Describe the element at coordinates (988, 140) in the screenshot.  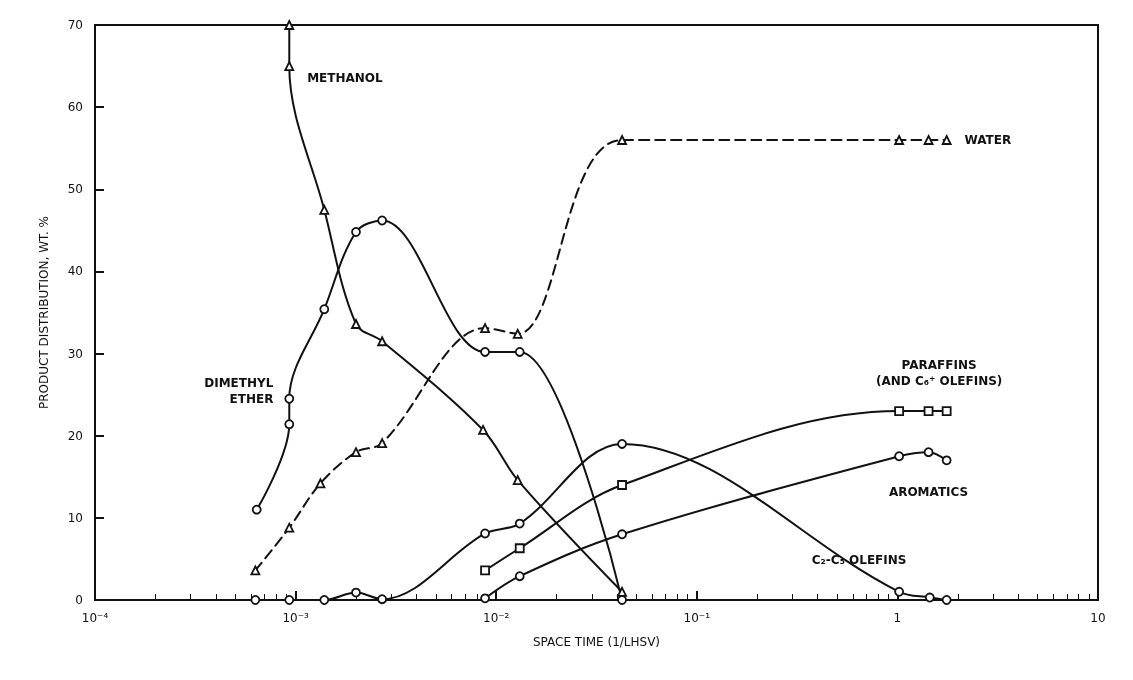
I see `series-label: WATER` at that location.